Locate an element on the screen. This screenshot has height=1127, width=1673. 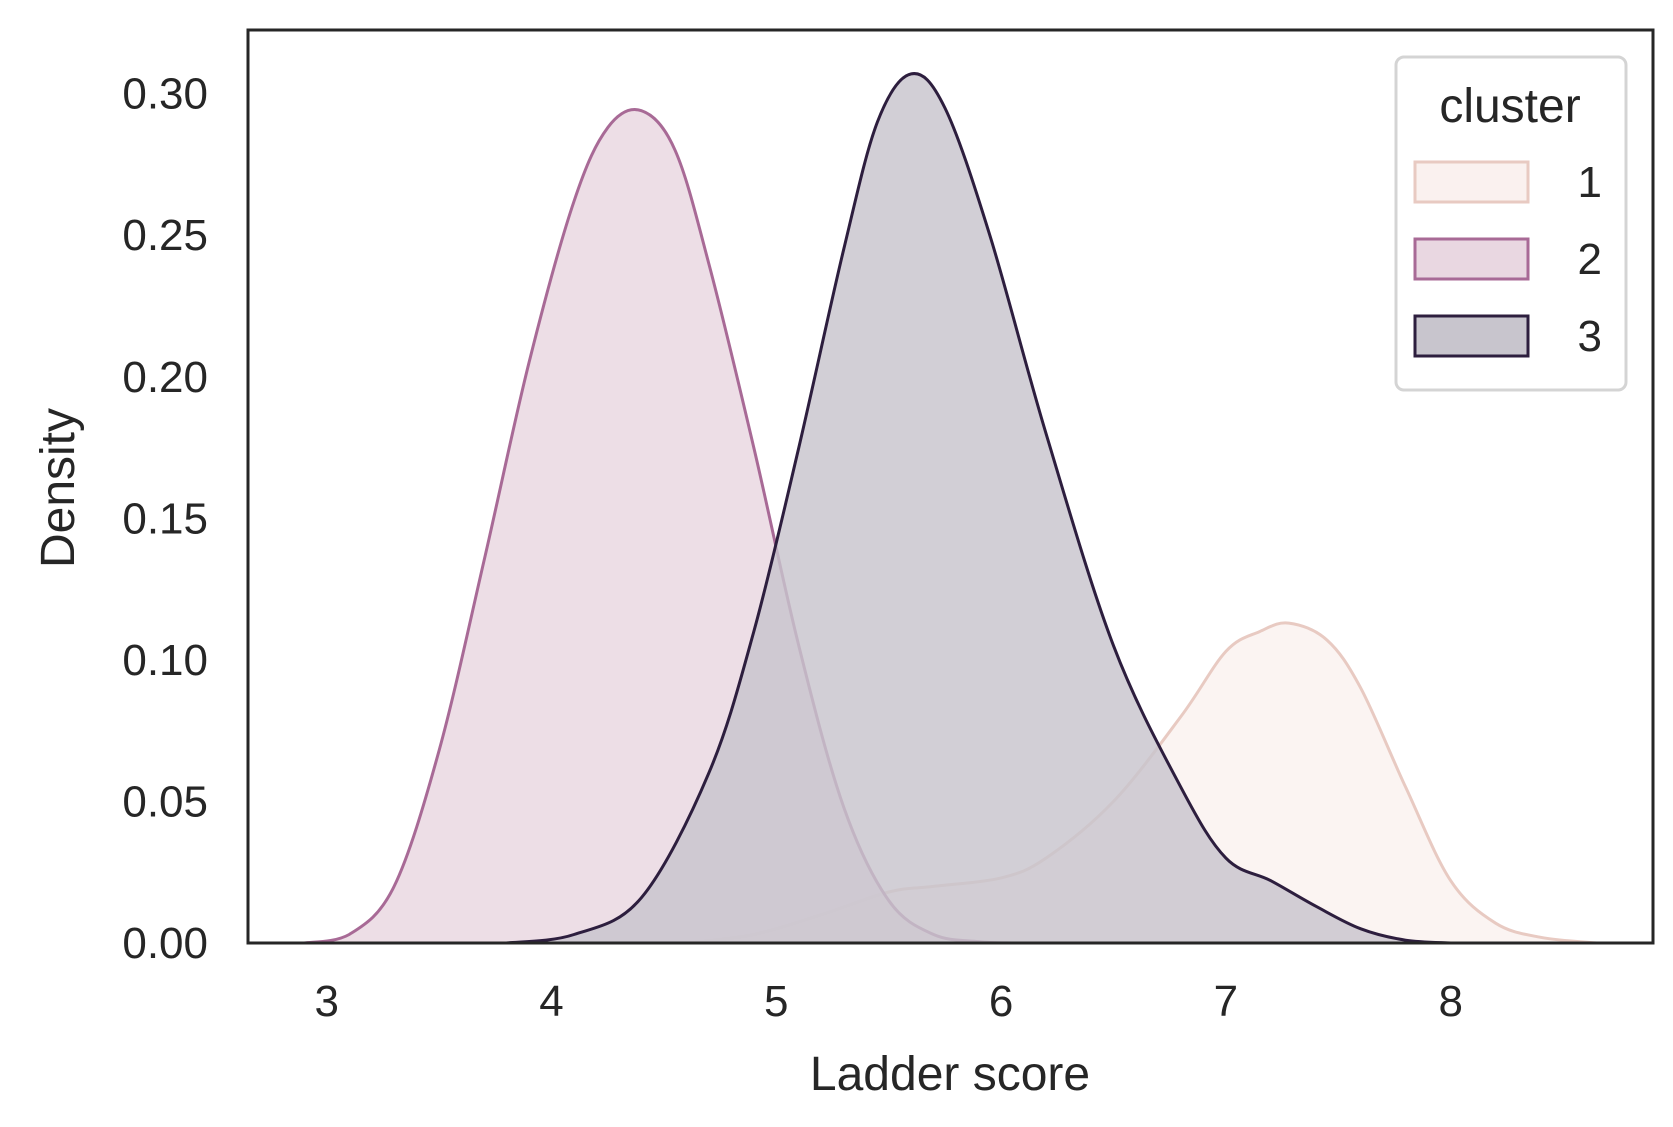
y-tick-label: 0.30 is located at coordinates (165, 94).